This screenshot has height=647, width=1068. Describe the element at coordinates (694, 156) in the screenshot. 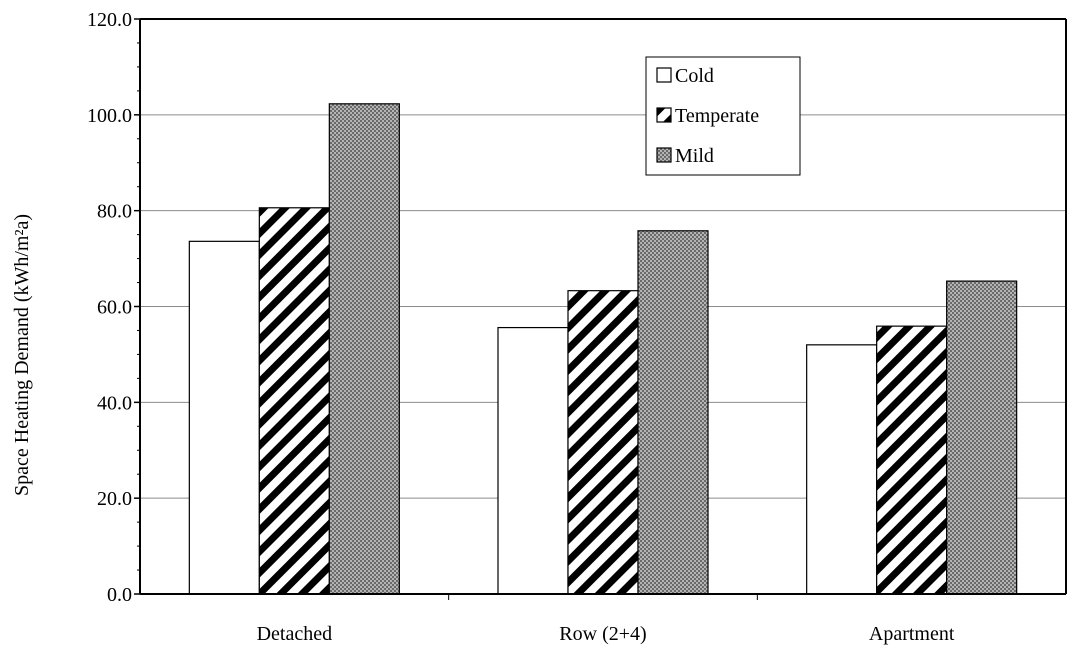

I see `legend-label-mild: Mild` at that location.